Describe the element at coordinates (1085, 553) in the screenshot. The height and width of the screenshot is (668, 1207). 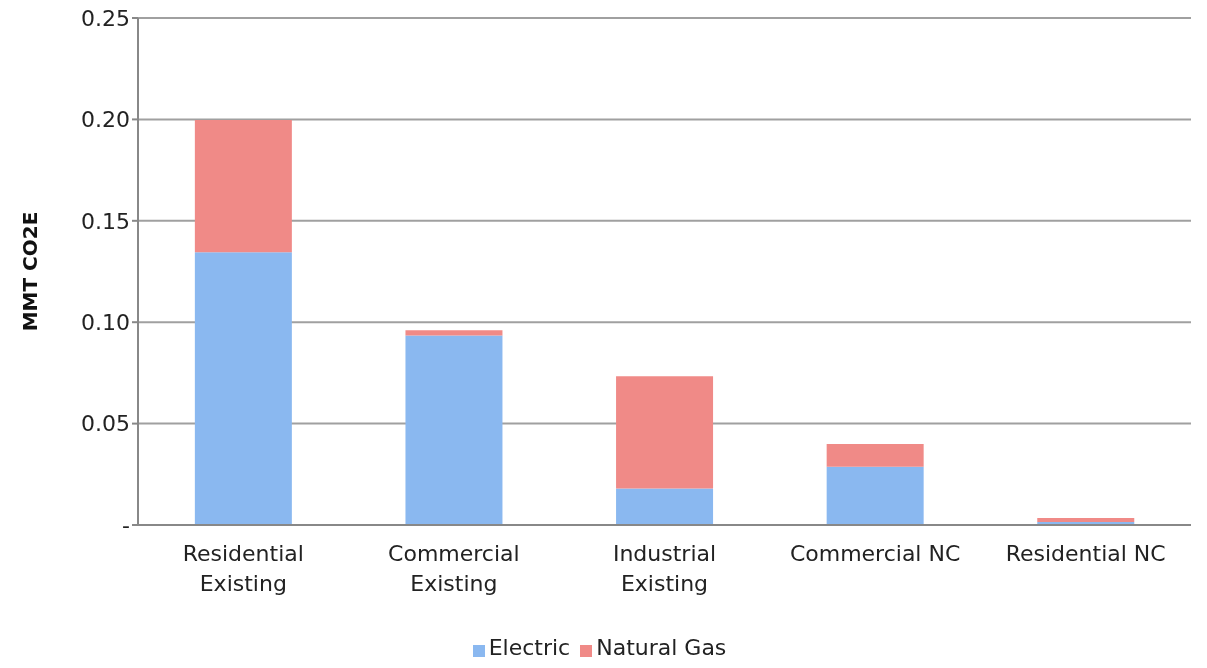
I see `x-tick-label: Residential NC` at that location.